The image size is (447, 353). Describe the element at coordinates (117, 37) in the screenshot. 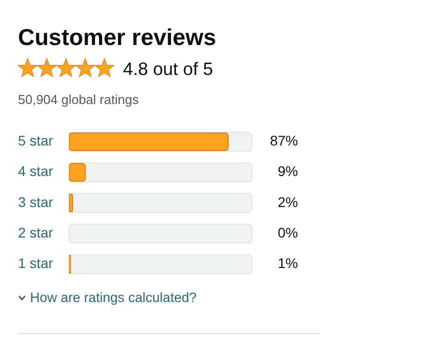

I see `chart-title: Customer reviews` at that location.